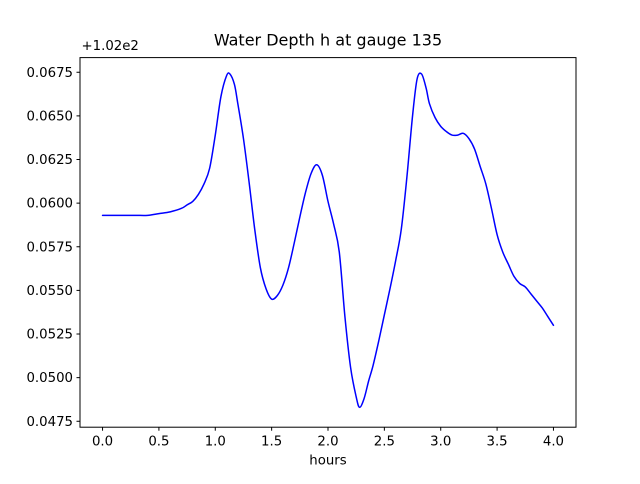  I want to click on y-tick-label: 0.0475, so click(49, 422).